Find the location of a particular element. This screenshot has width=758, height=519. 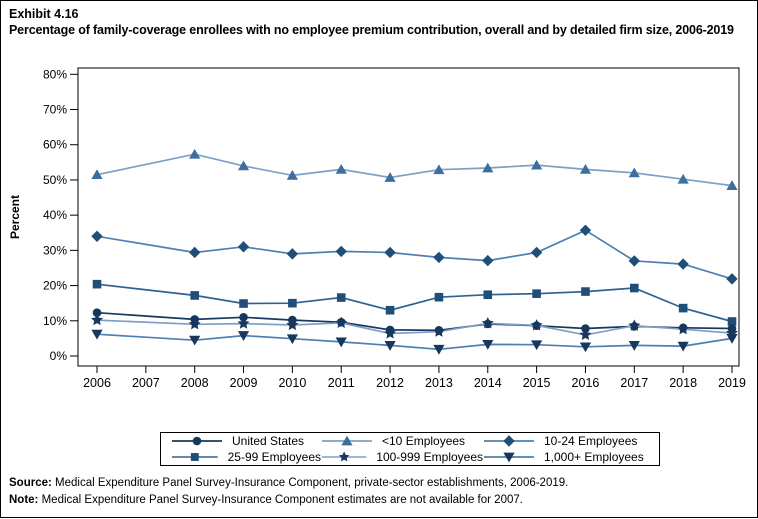

x-axis-tick-label: 2012 is located at coordinates (390, 383).